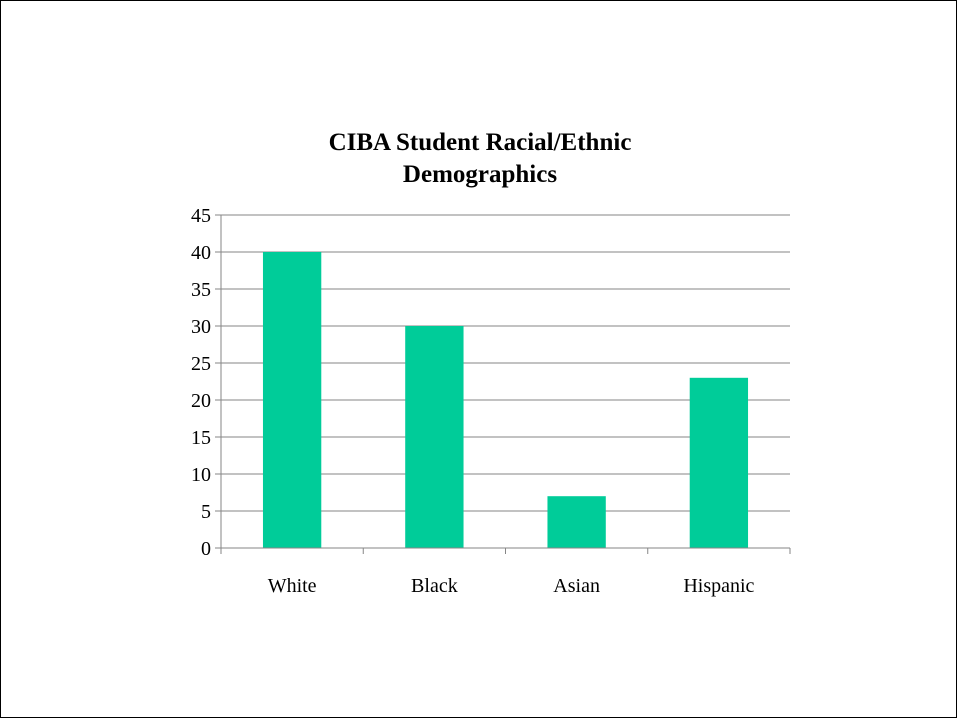 The width and height of the screenshot is (960, 721). Describe the element at coordinates (576, 522) in the screenshot. I see `bar-asian` at that location.